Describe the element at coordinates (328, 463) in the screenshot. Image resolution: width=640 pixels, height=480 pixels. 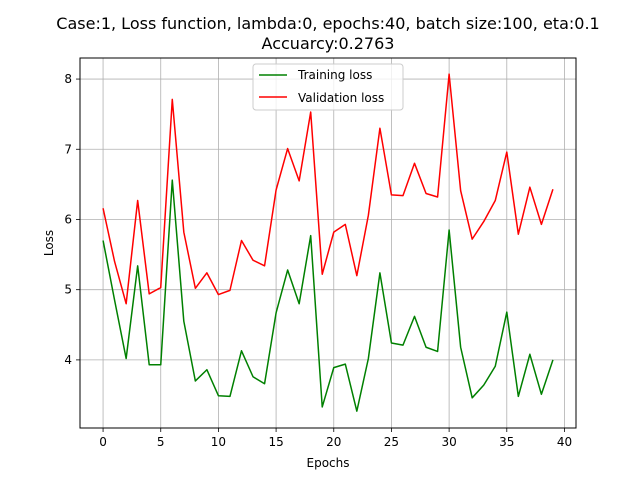
I see `x-axis-label: Epochs` at that location.